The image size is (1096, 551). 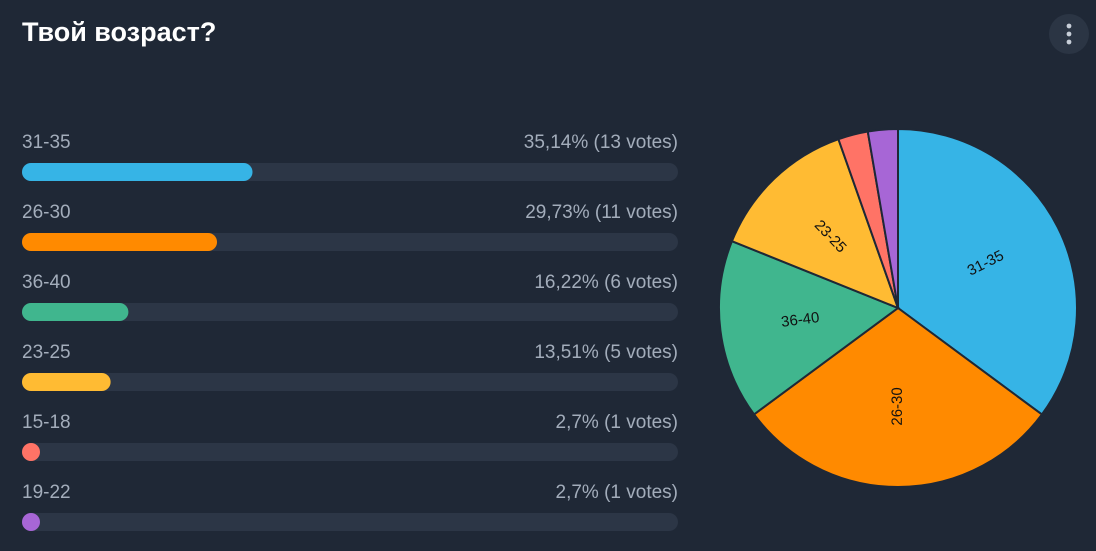 I want to click on menu-button, so click(x=1069, y=34).